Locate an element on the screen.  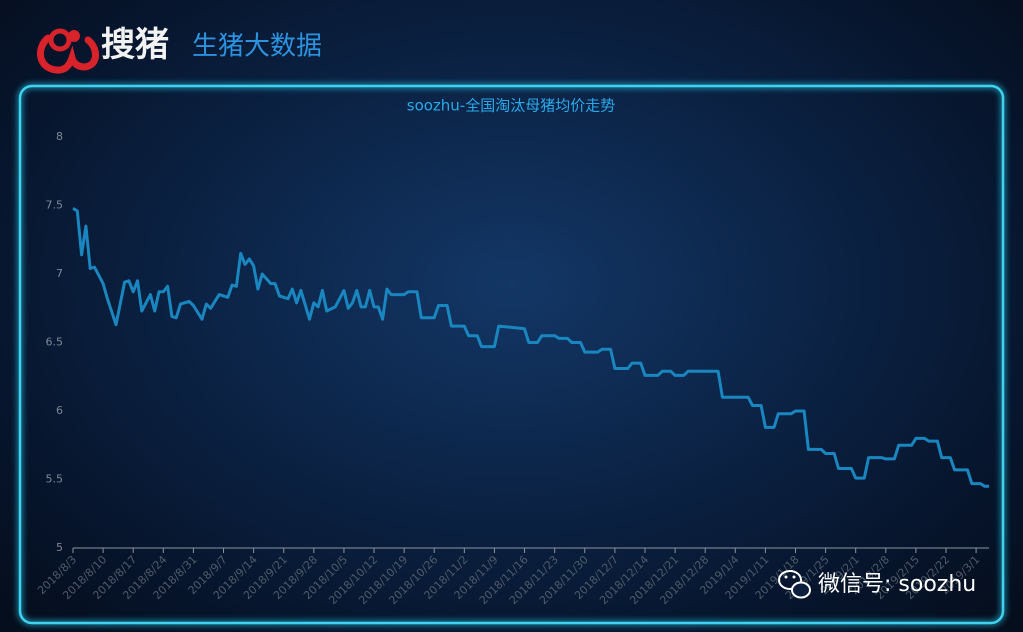
watermark: 微信号: soozhu is located at coordinates (897, 584).